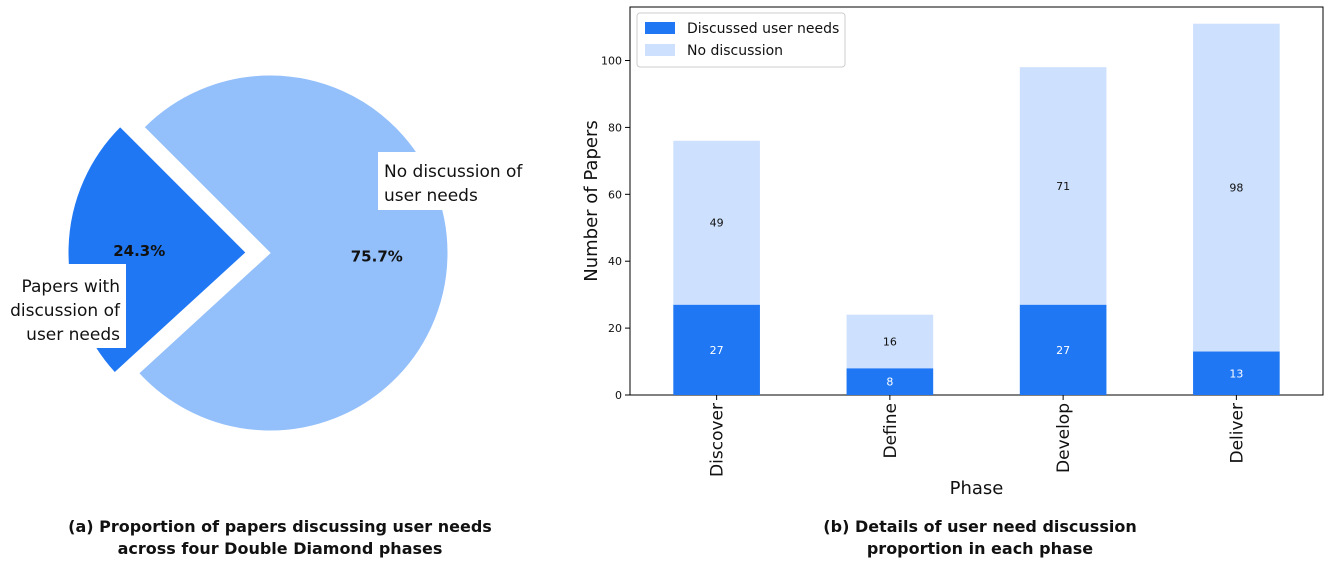 The height and width of the screenshot is (563, 1333). What do you see at coordinates (977, 488) in the screenshot?
I see `x-axis-label: Phase` at bounding box center [977, 488].